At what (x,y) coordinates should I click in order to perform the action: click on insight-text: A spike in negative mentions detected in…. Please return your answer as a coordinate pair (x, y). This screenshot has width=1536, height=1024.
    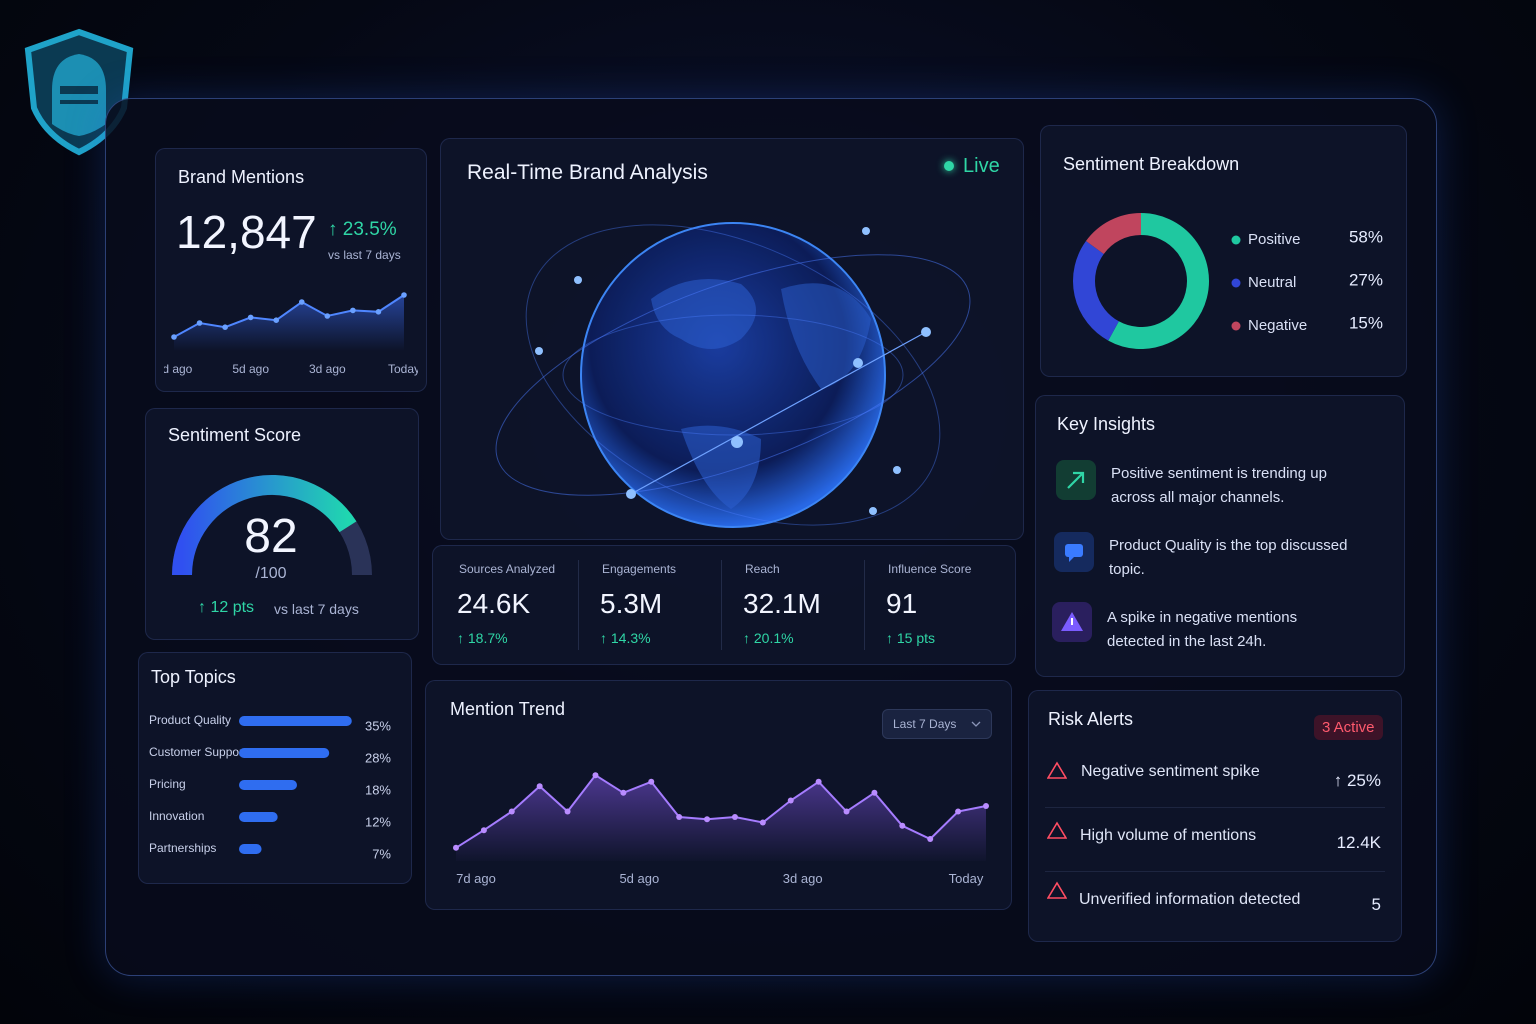
    Looking at the image, I should click on (1202, 629).